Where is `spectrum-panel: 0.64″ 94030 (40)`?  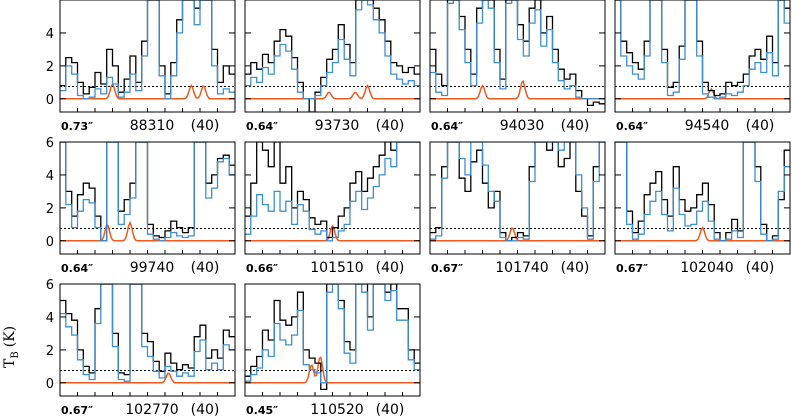
spectrum-panel: 0.64″ 94030 (40) is located at coordinates (517, 67).